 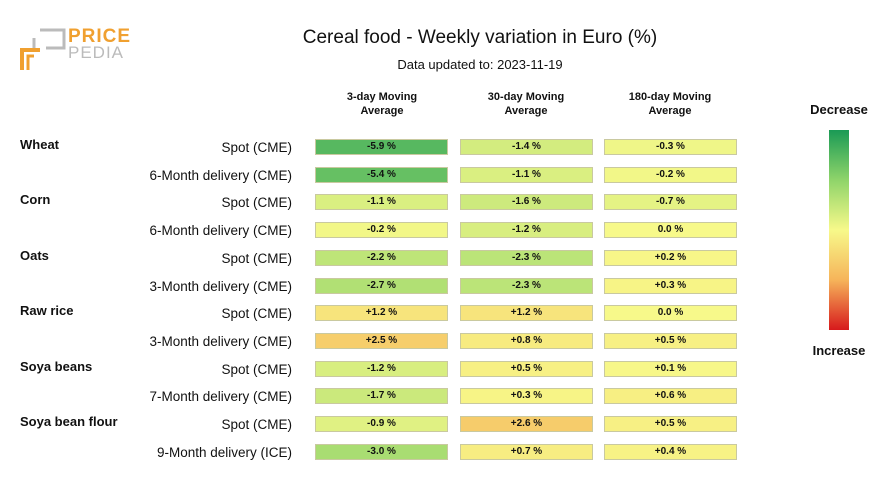 I want to click on value-cell: -2.7 %, so click(x=381, y=285).